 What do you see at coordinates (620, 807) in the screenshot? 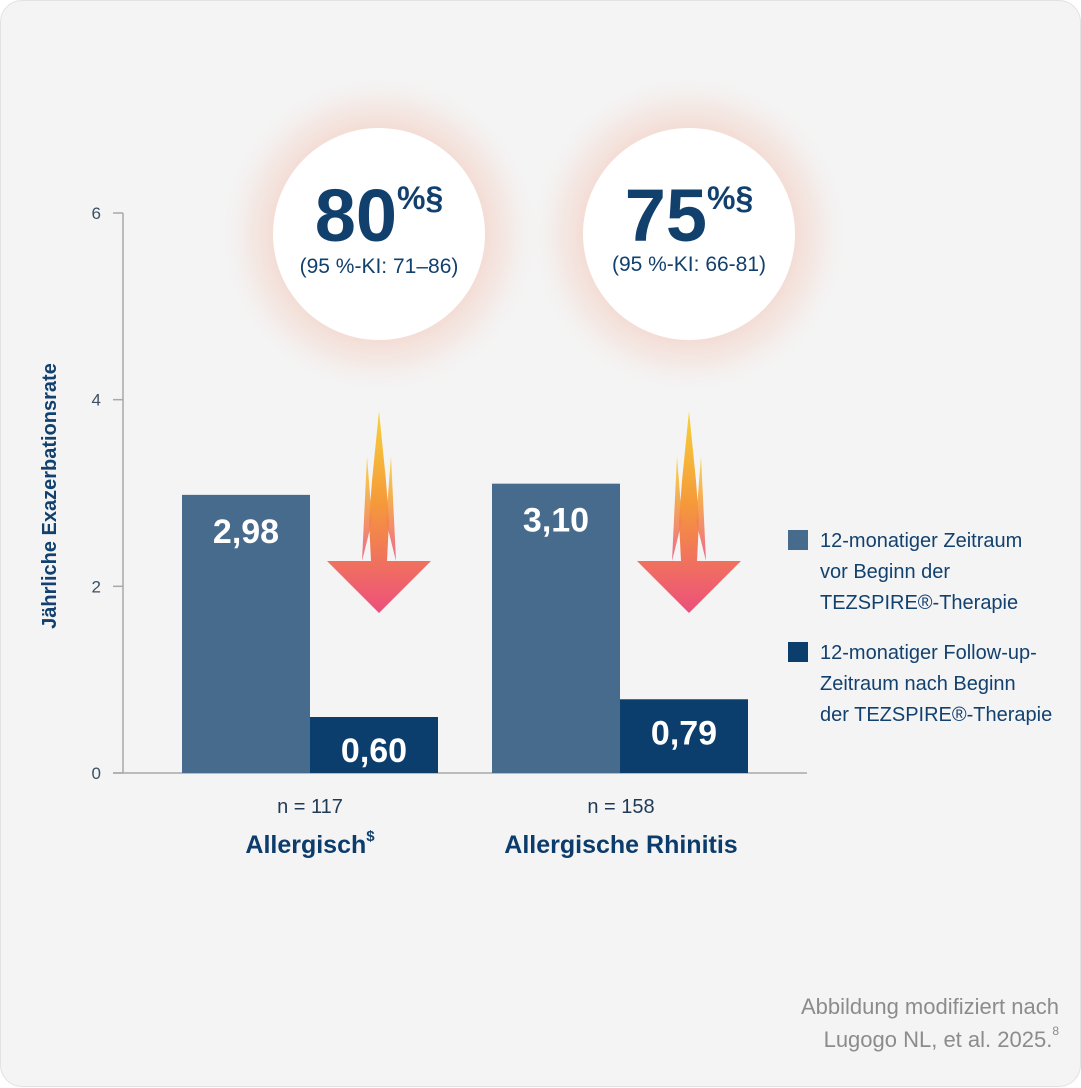
I see `category-n-label: n = 158` at bounding box center [620, 807].